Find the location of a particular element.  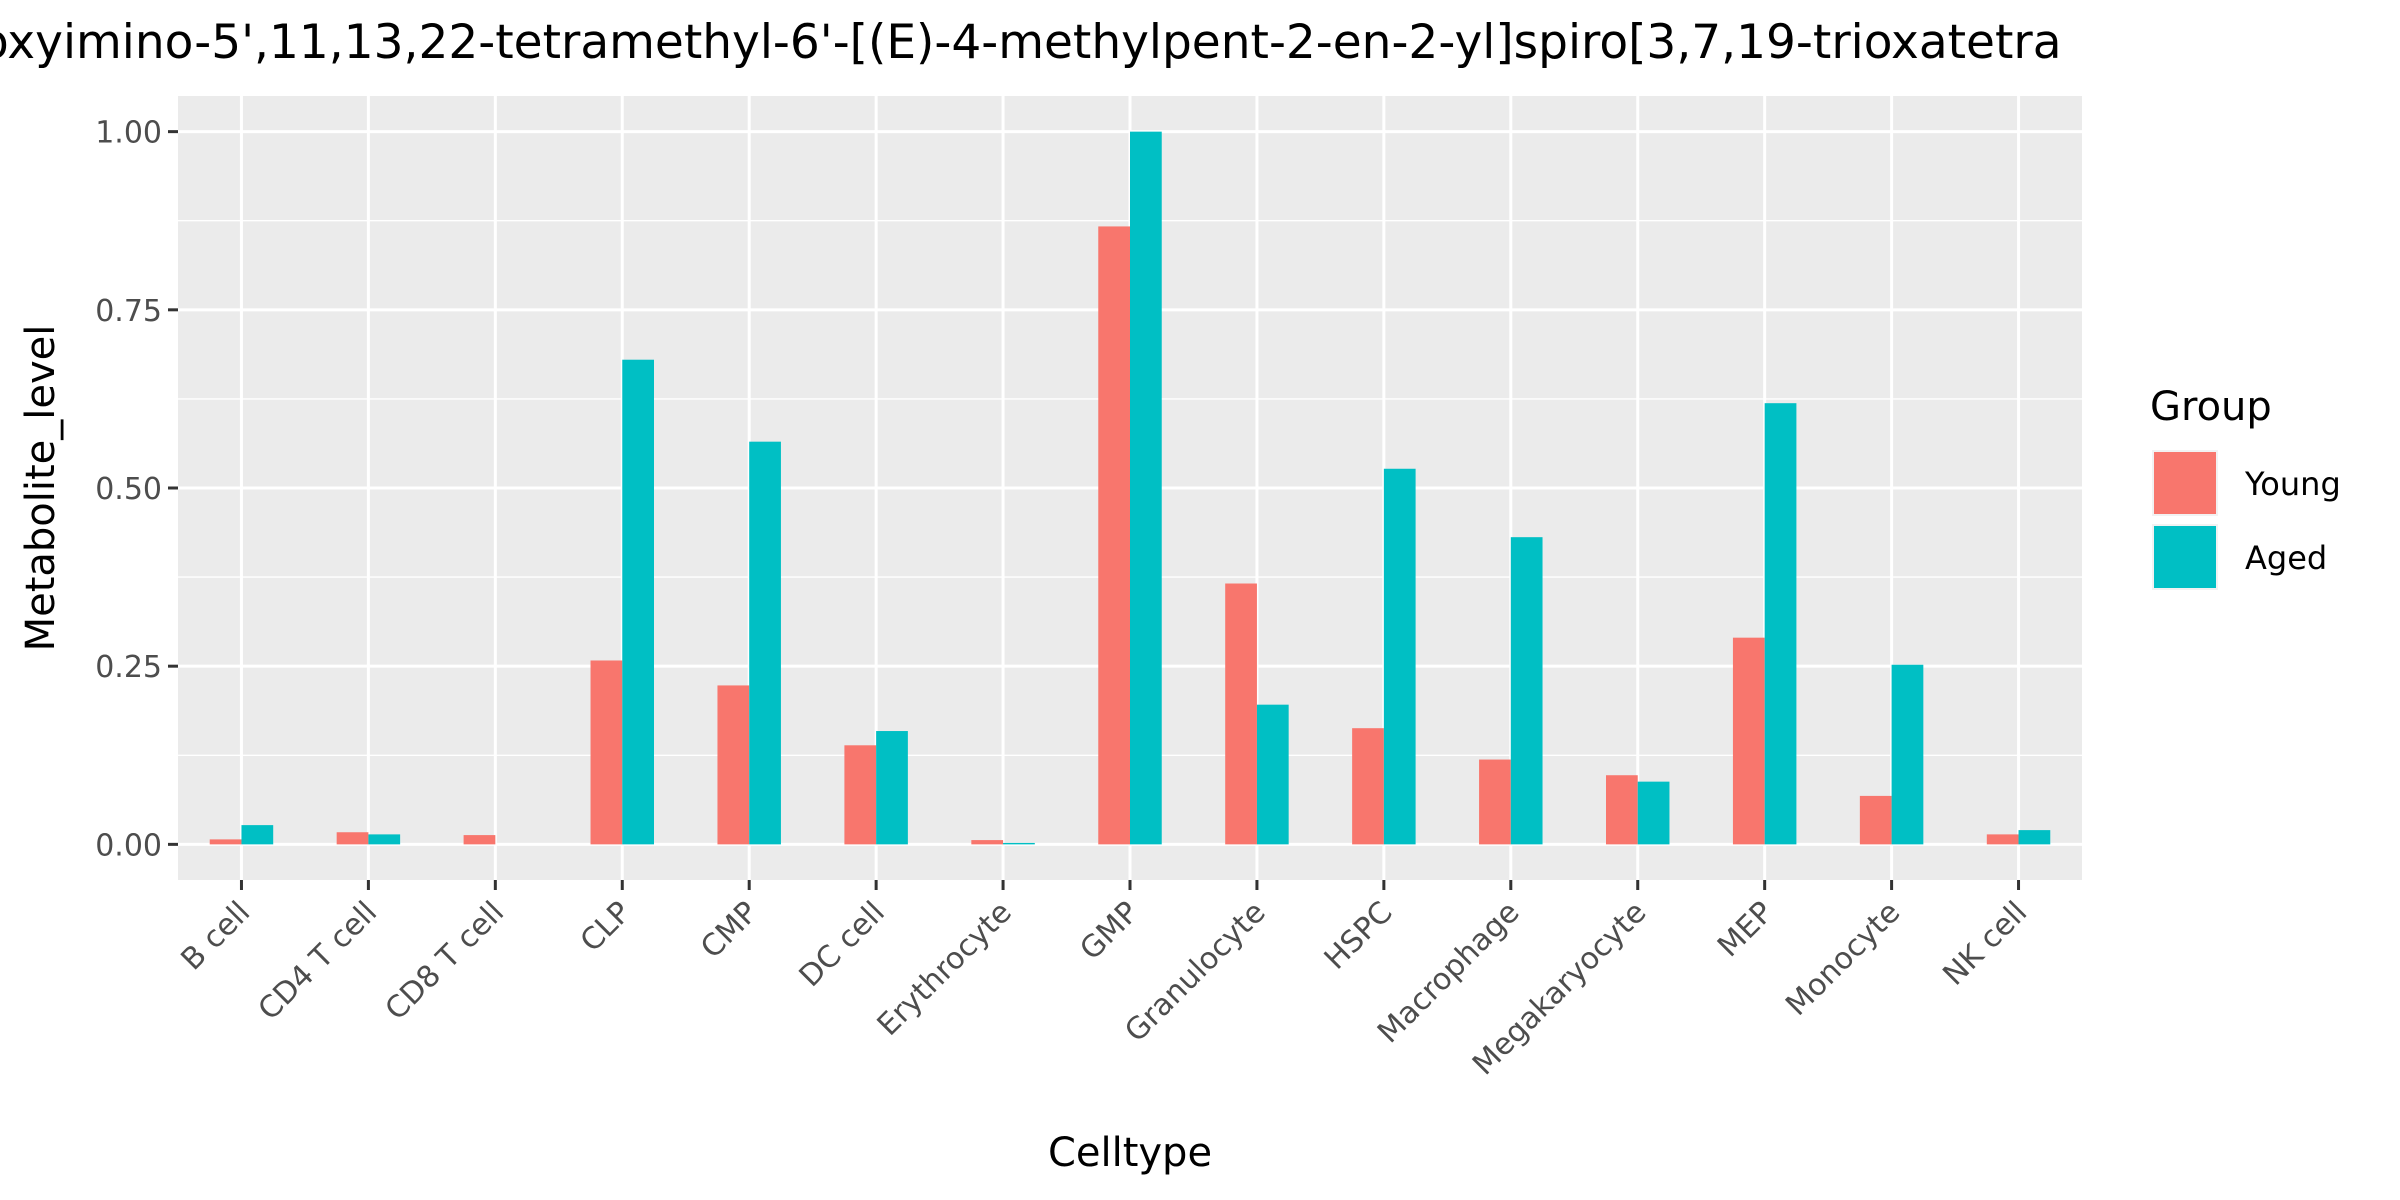

legend-key-young is located at coordinates (2185, 483).